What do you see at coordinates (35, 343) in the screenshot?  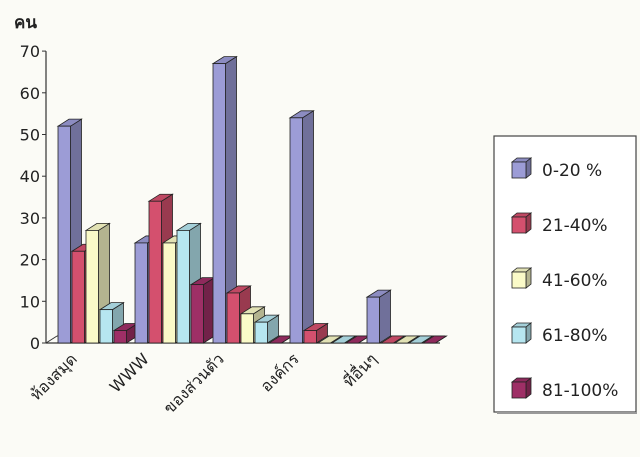 I see `y-tick-label: 0` at bounding box center [35, 343].